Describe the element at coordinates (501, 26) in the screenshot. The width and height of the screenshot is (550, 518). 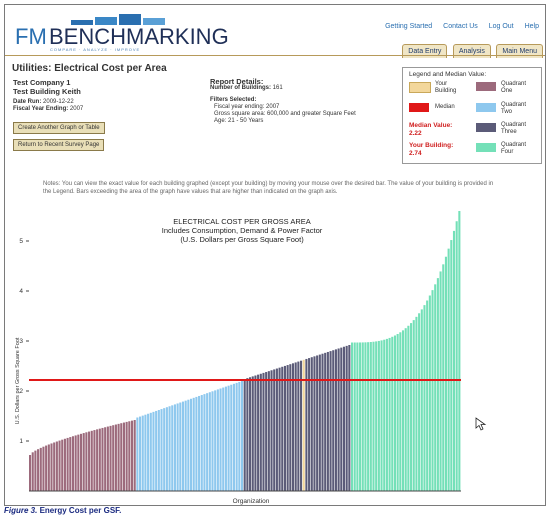
I see `link-log-out: Log Out` at that location.